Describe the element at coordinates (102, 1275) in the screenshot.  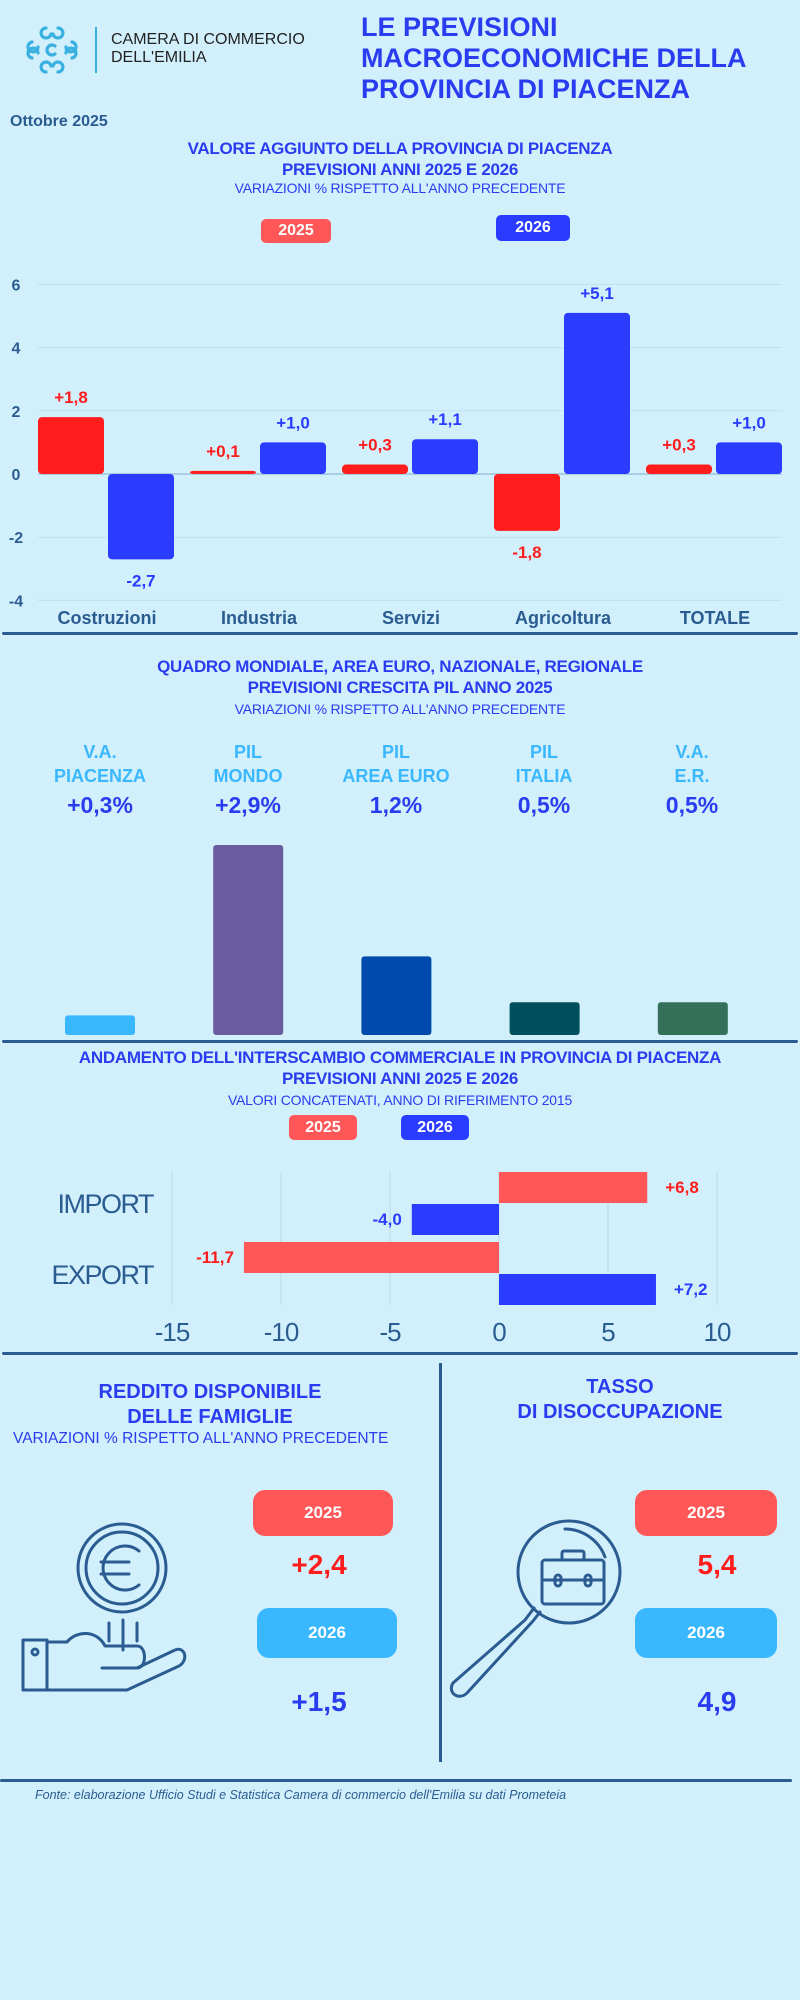
I see `category-label: EXPORT` at that location.